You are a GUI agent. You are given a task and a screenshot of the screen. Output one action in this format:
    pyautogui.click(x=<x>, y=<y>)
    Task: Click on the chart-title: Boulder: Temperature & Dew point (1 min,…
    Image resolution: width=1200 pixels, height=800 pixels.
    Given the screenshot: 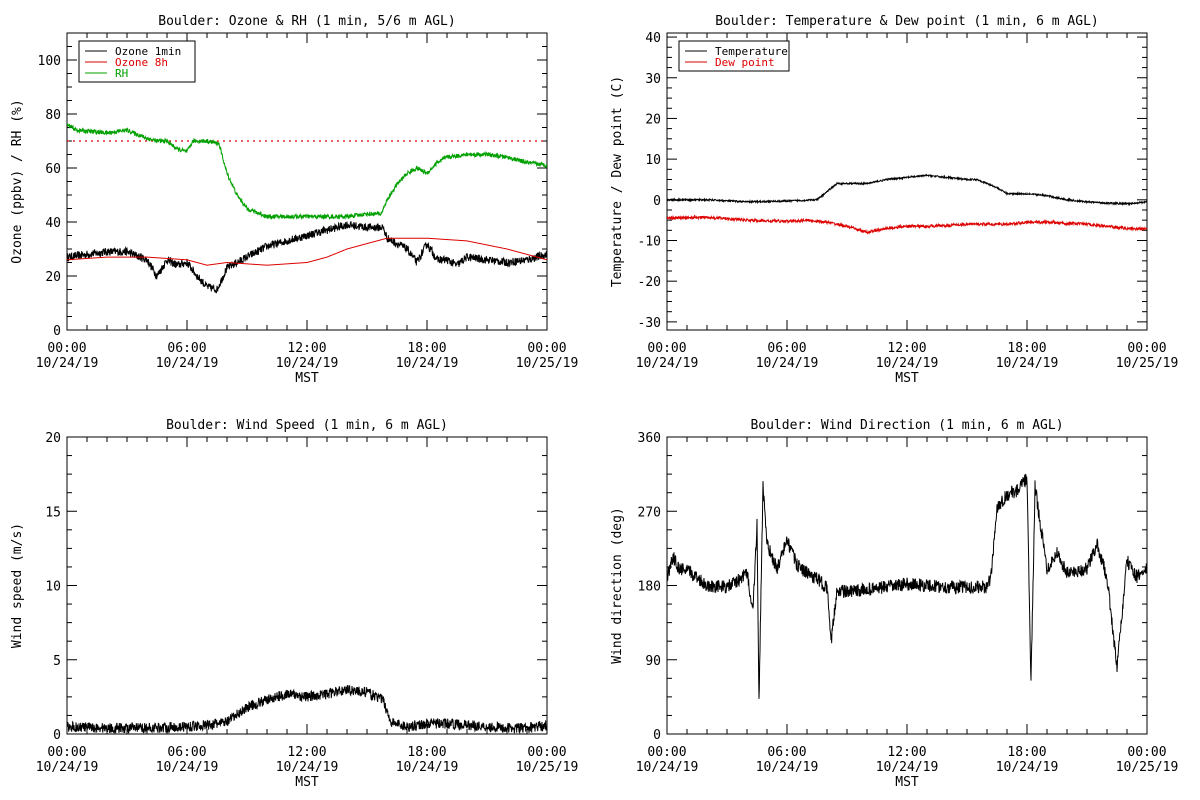 What is the action you would take?
    pyautogui.click(x=907, y=21)
    